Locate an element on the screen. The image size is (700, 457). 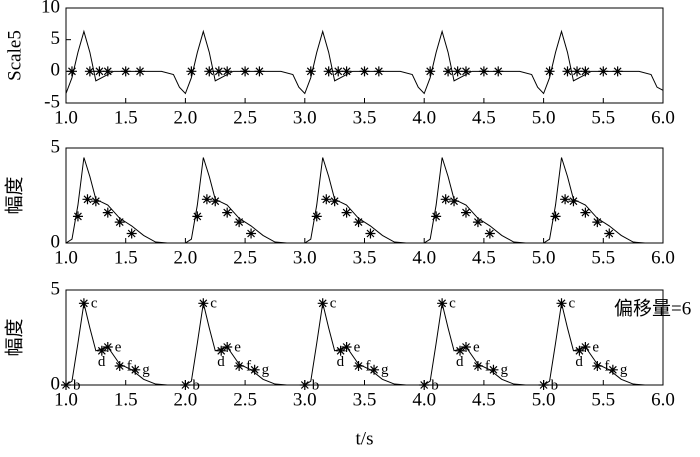
y-tick-label: 10 is located at coordinates (50, 8).